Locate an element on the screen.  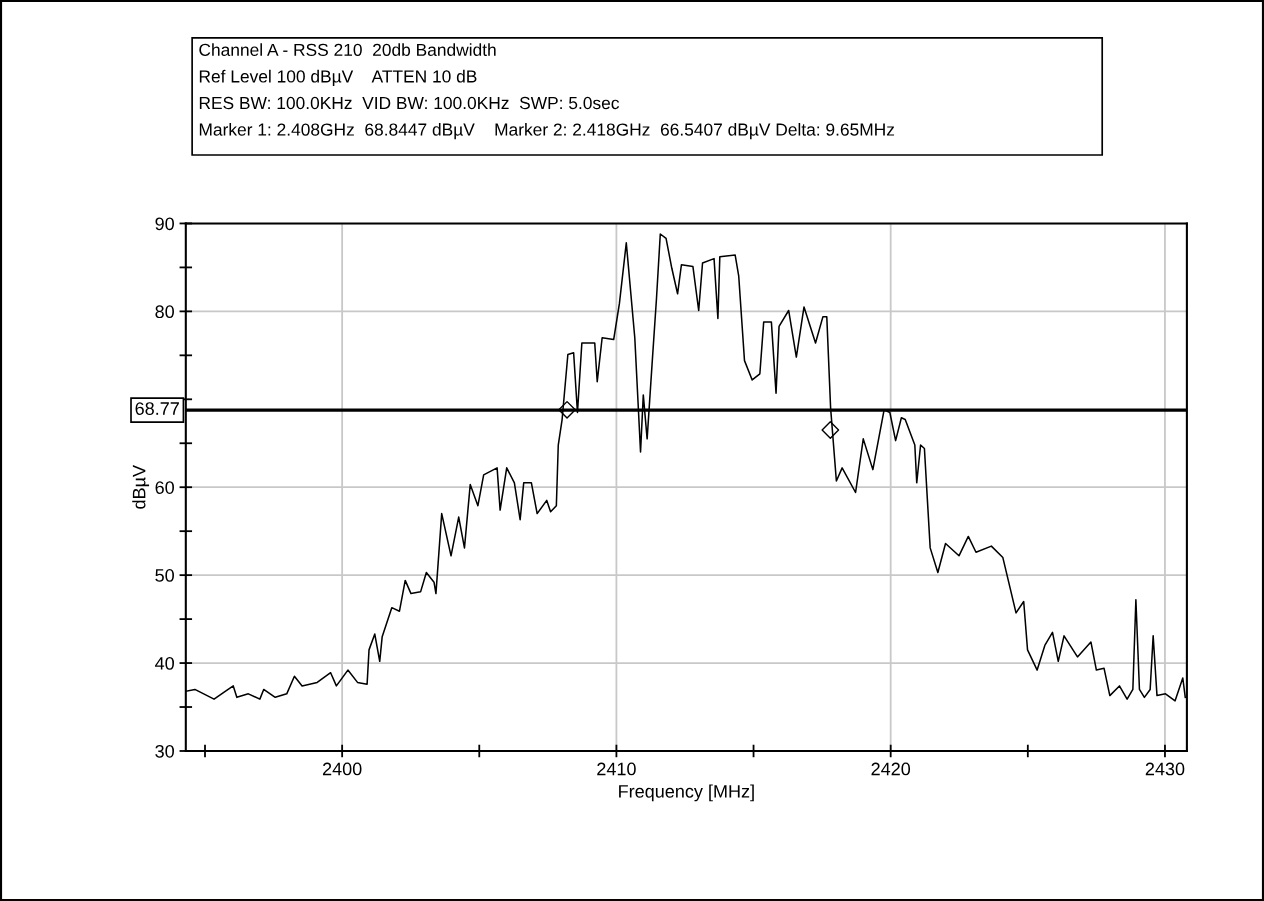
y-tick-label: 80 is located at coordinates (164, 312).